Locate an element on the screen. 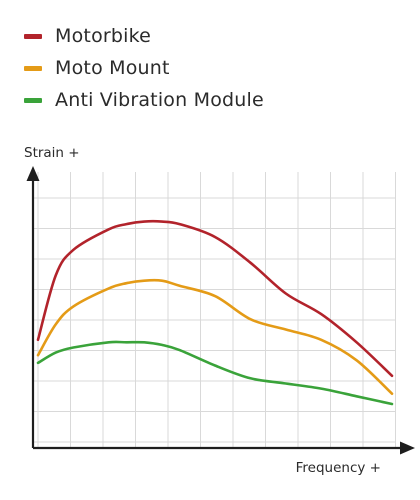  x-axis-arrow is located at coordinates (407, 448).